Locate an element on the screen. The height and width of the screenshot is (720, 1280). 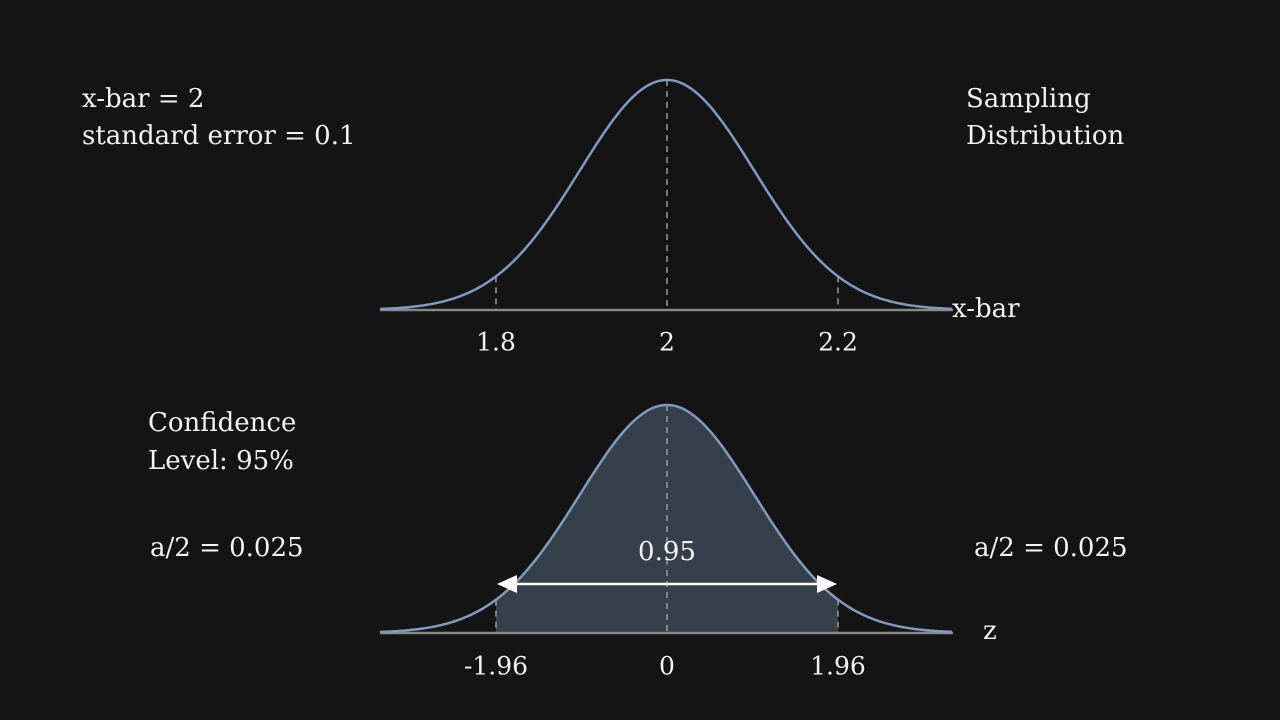
annotation: x-bar = 2 is located at coordinates (143, 99).